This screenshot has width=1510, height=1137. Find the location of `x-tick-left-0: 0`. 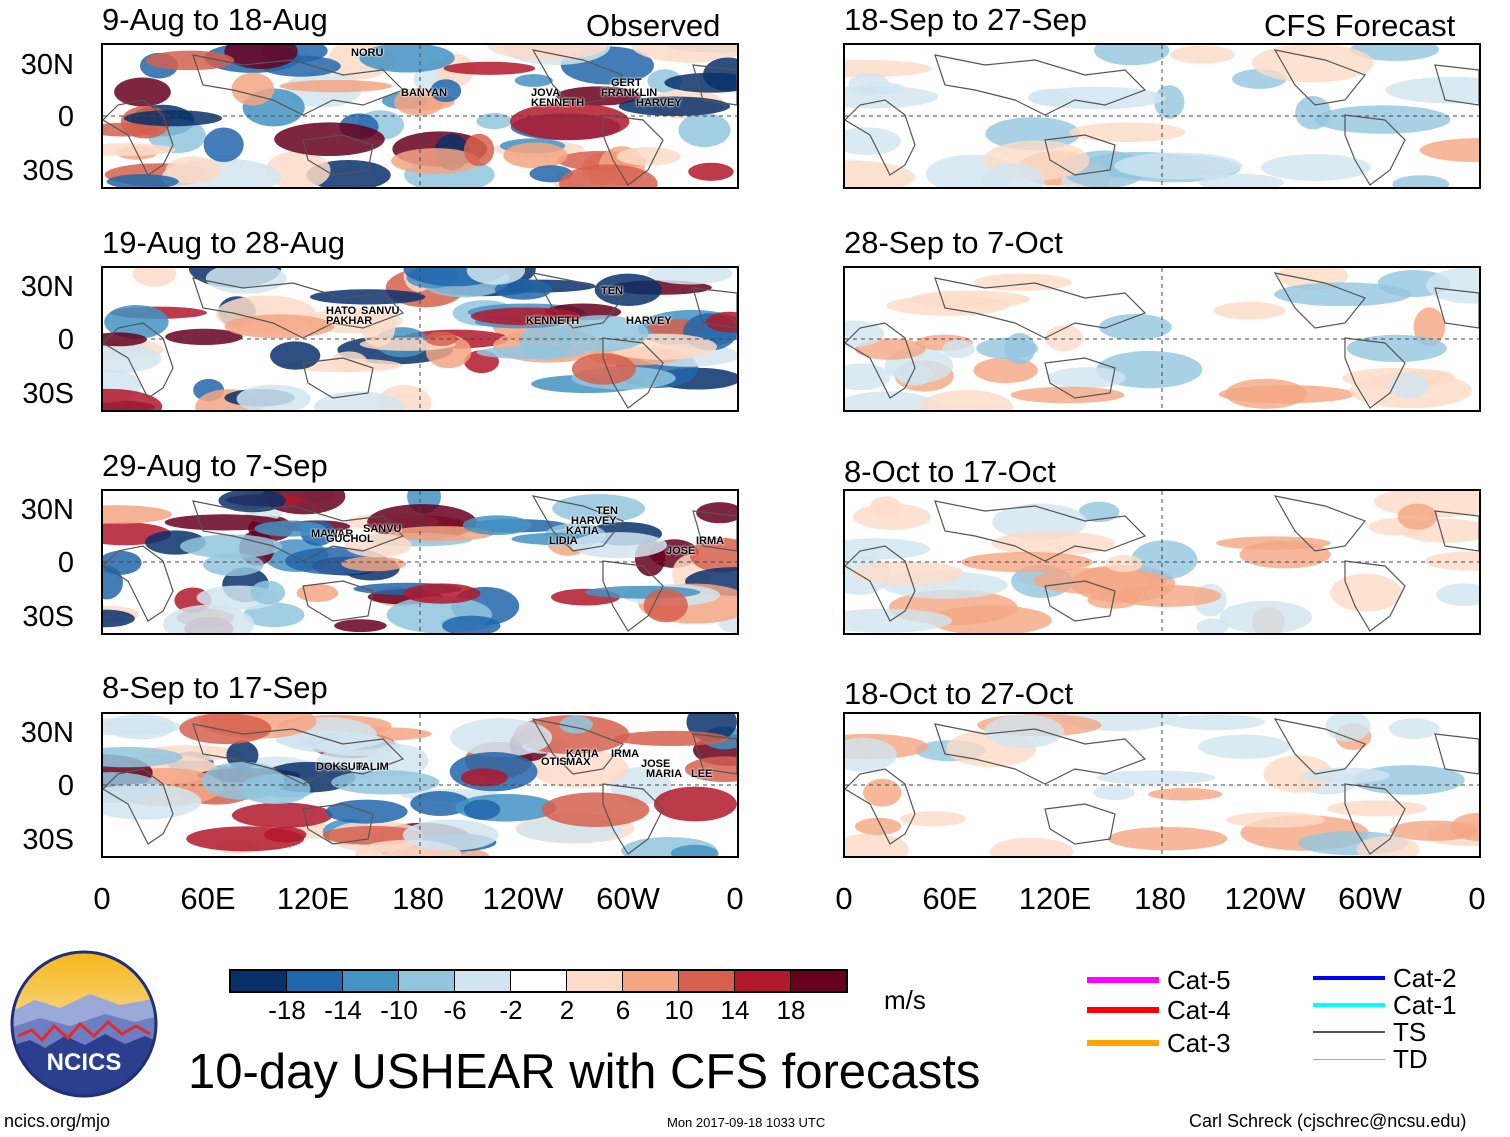

x-tick-left-0: 0 is located at coordinates (102, 898).